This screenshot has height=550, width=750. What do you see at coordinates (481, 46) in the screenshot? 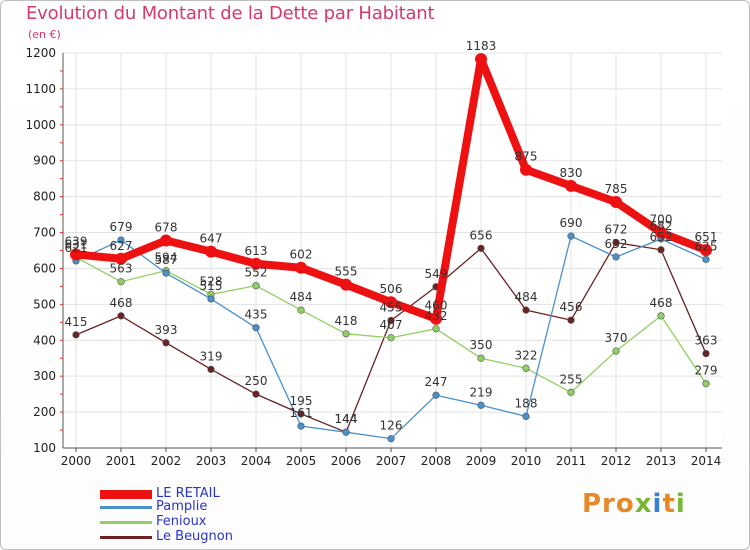
I see `data-label: 1183` at bounding box center [481, 46].